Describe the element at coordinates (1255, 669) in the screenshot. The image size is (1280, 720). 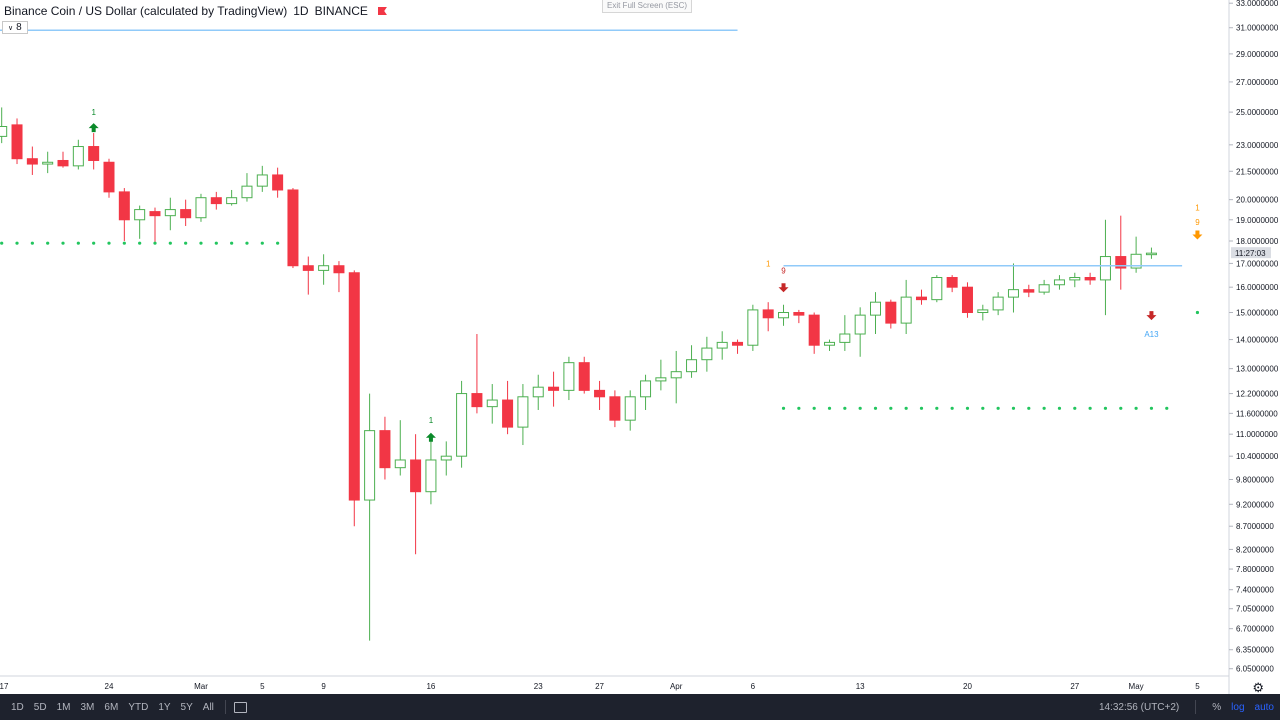
I see `y-tick-label: 6.0500000` at that location.